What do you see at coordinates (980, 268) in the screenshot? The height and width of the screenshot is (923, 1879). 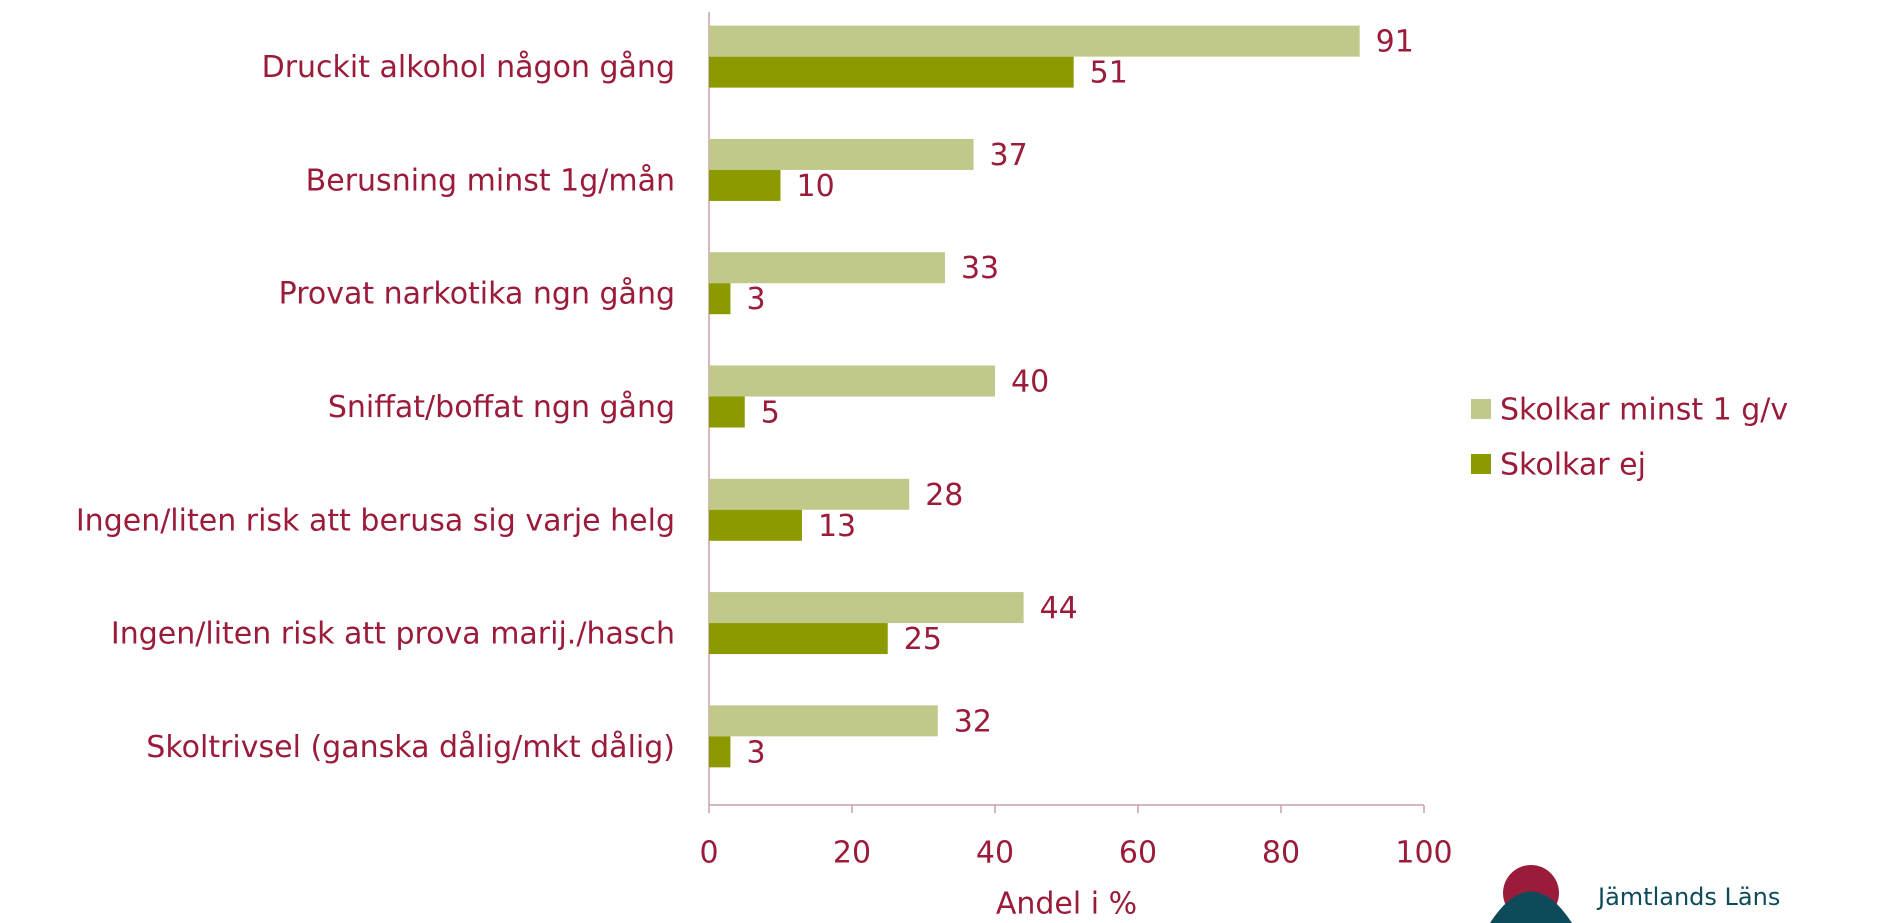 I see `value-label: 33` at bounding box center [980, 268].